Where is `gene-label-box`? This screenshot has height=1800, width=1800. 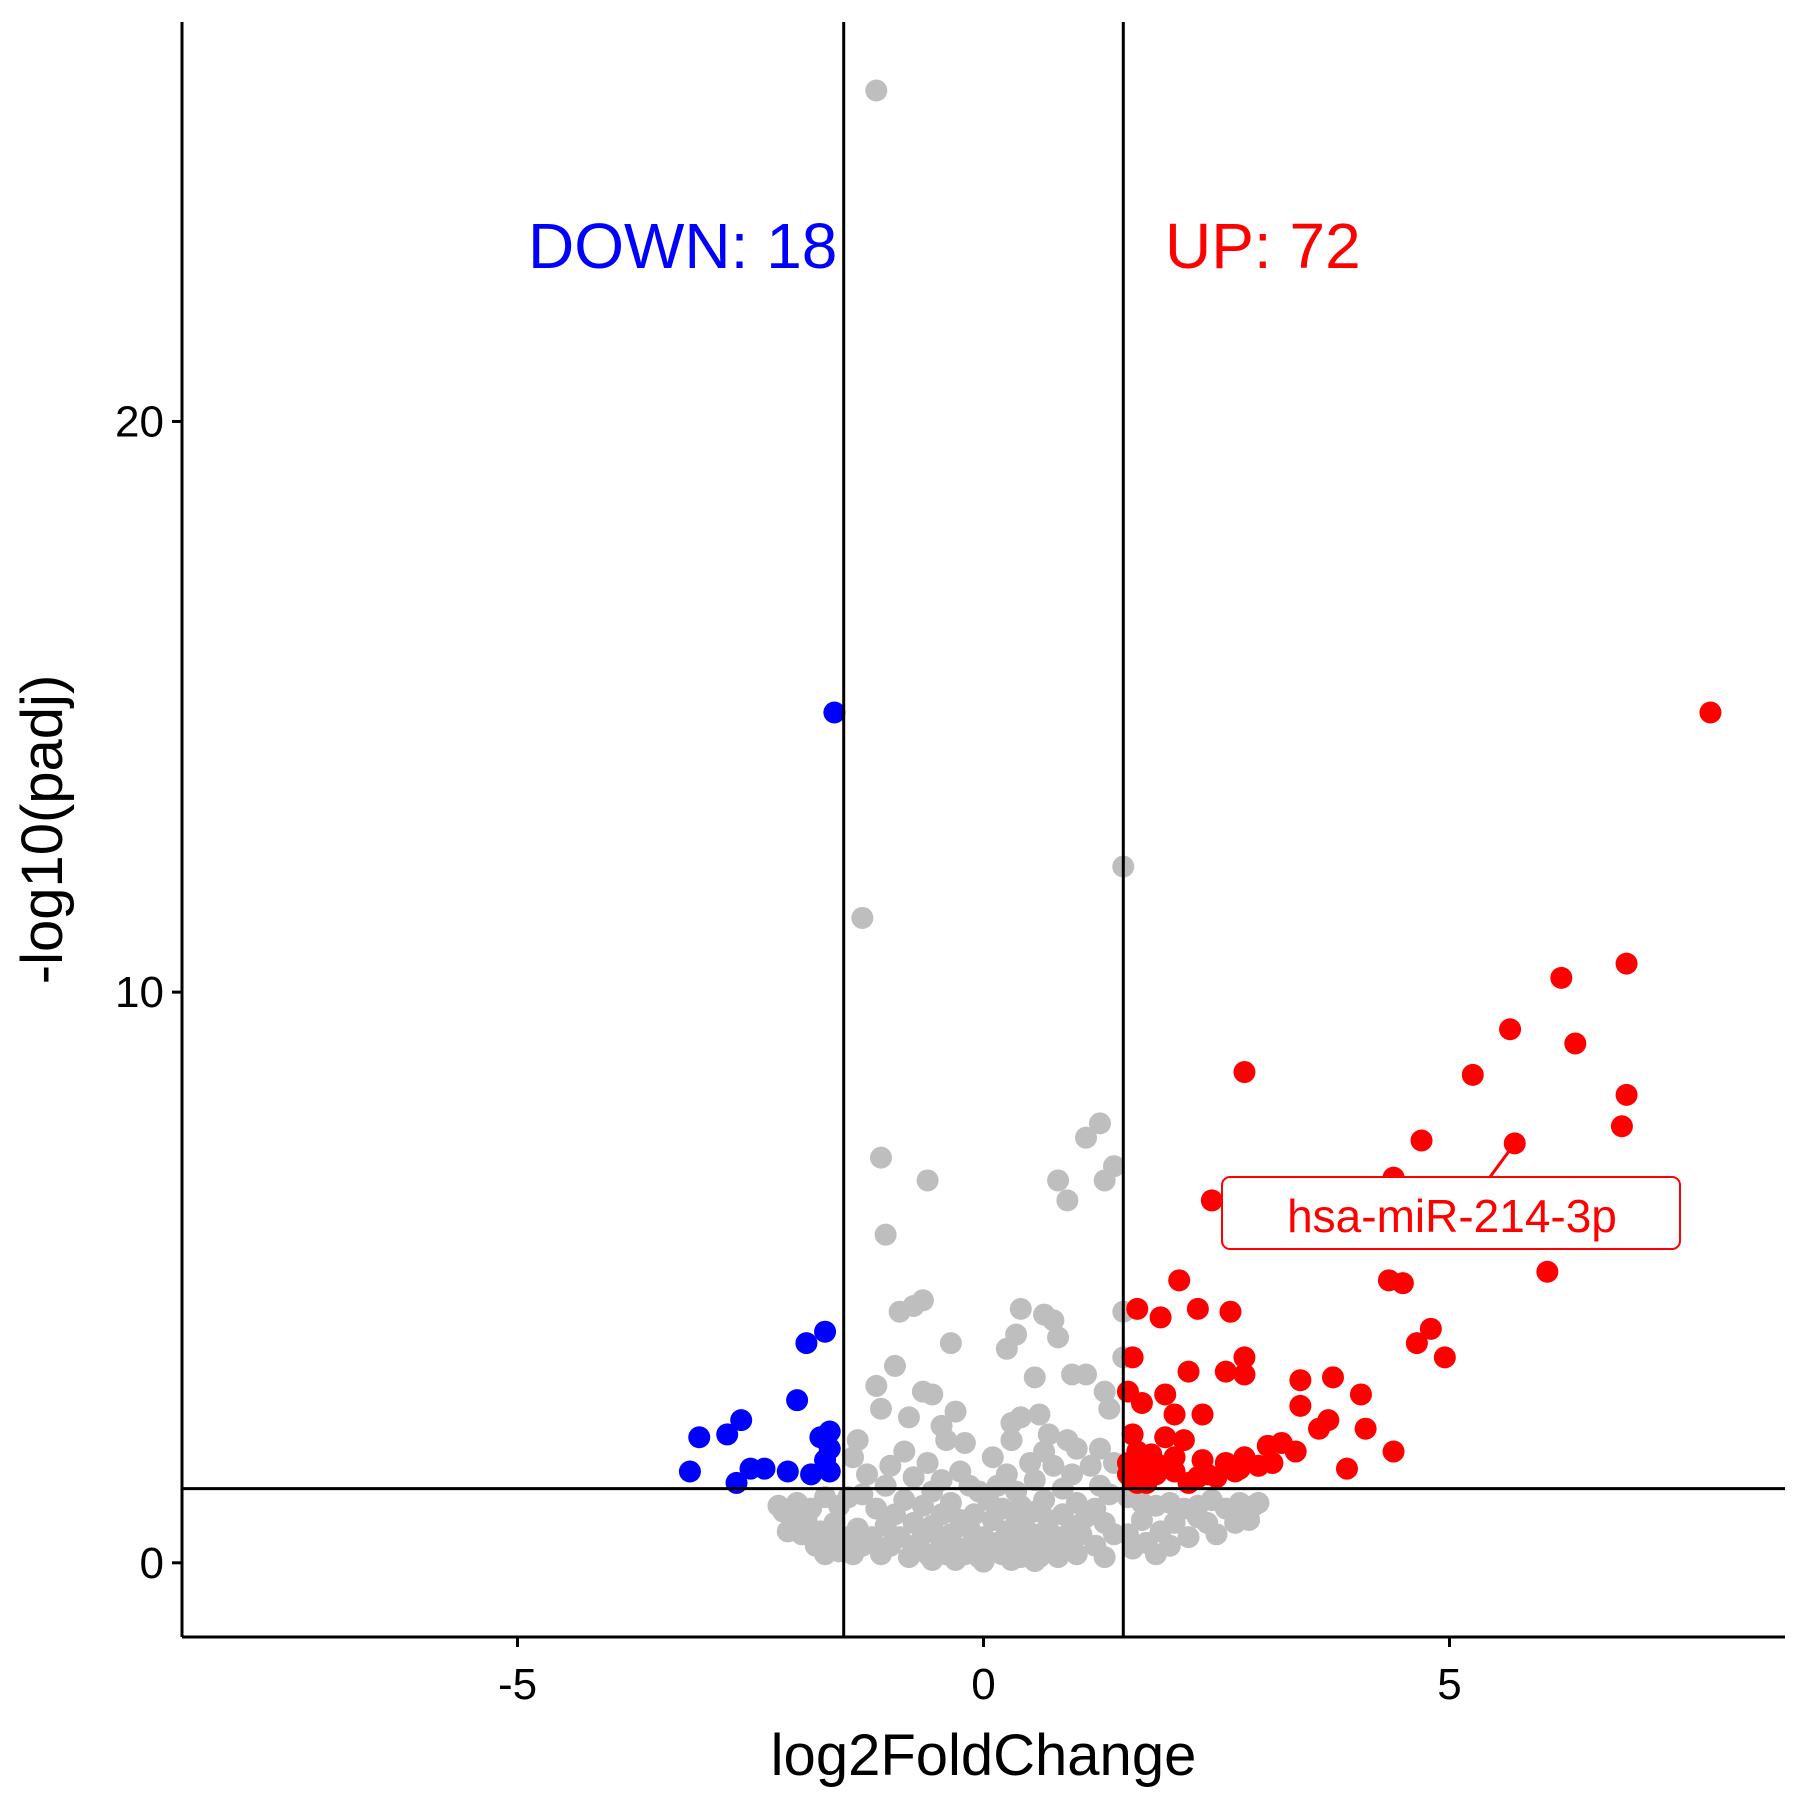
gene-label-box is located at coordinates (1451, 1213).